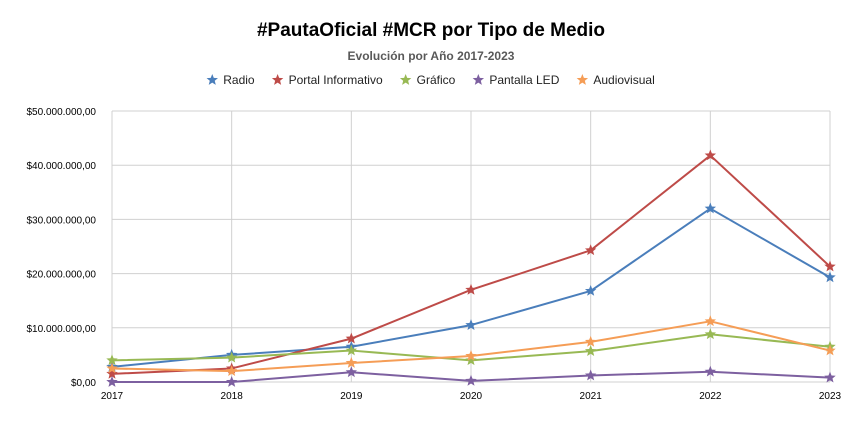 Image resolution: width=862 pixels, height=422 pixels. I want to click on x-tick-label: 2018, so click(232, 396).